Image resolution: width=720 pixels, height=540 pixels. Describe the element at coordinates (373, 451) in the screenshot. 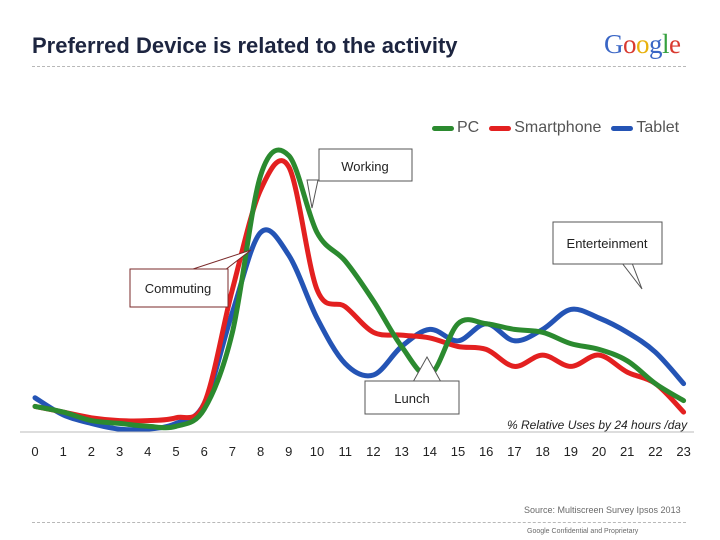

I see `x-tick-label: 12` at that location.